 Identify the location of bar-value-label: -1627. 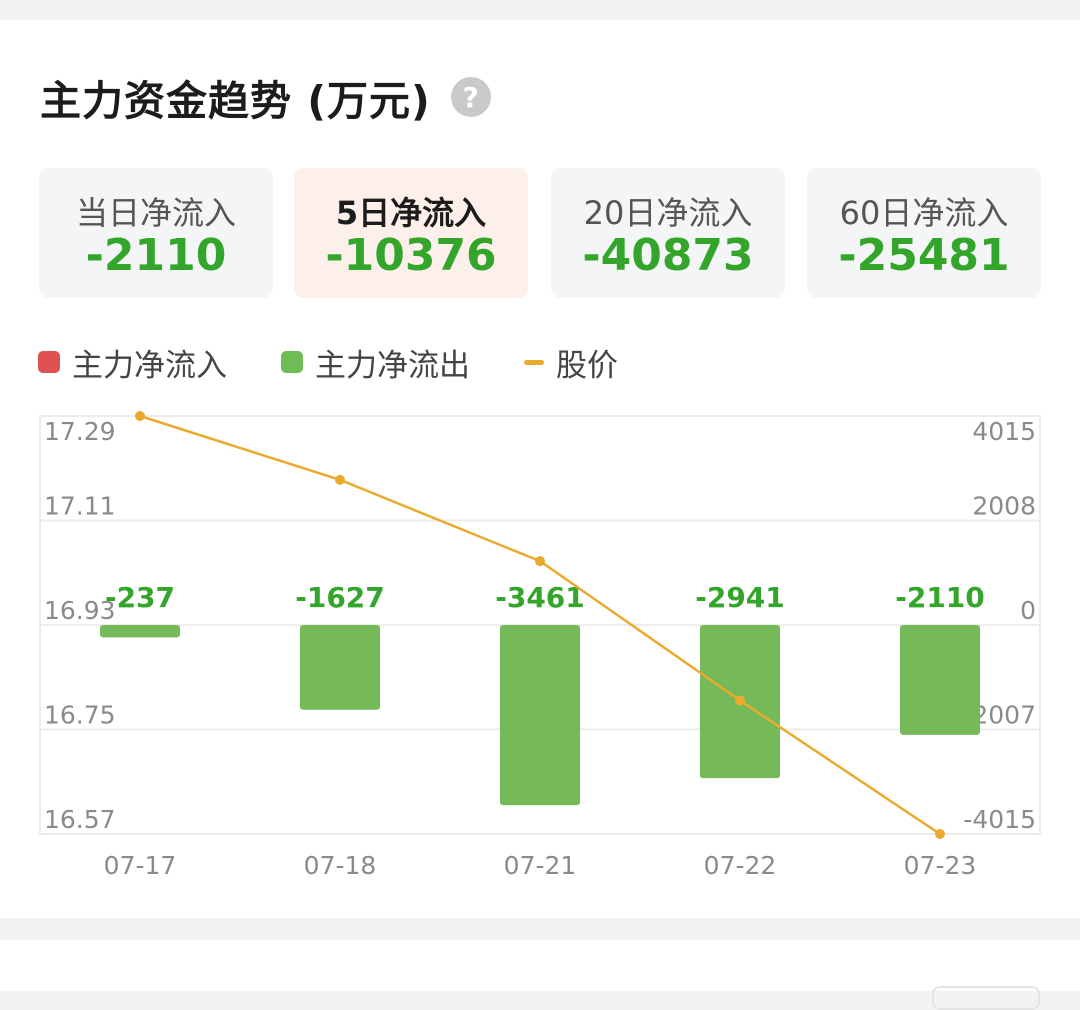
(340, 597).